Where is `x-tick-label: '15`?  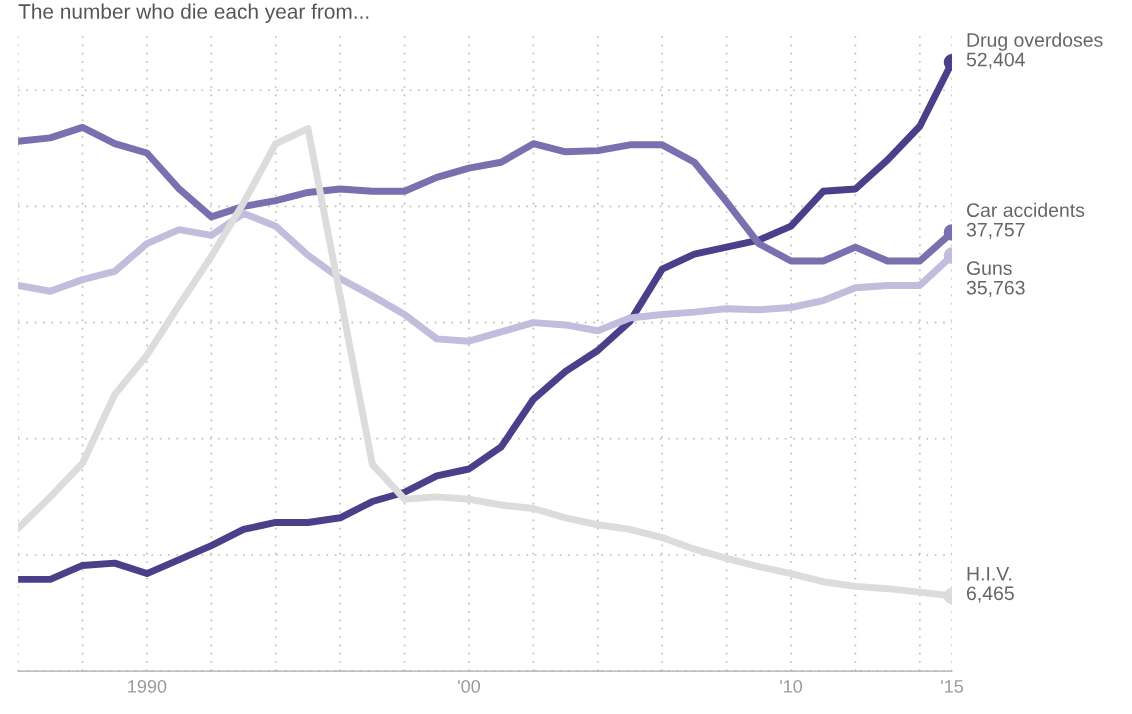 x-tick-label: '15 is located at coordinates (952, 686).